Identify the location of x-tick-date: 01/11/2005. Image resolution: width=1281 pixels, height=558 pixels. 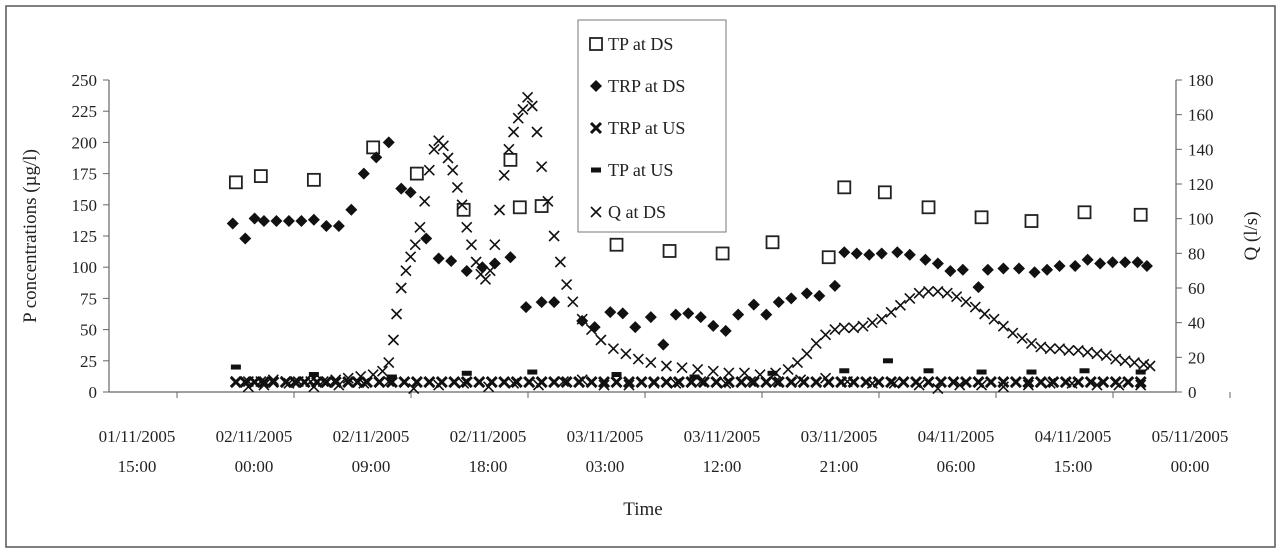
(137, 436).